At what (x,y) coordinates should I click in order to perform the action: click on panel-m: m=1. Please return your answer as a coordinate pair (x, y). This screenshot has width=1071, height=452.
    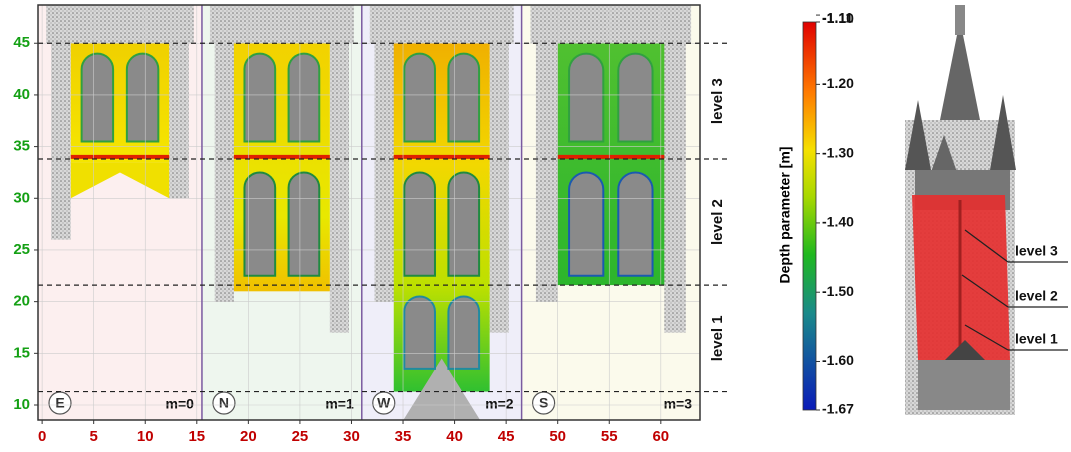
    Looking at the image, I should click on (339, 404).